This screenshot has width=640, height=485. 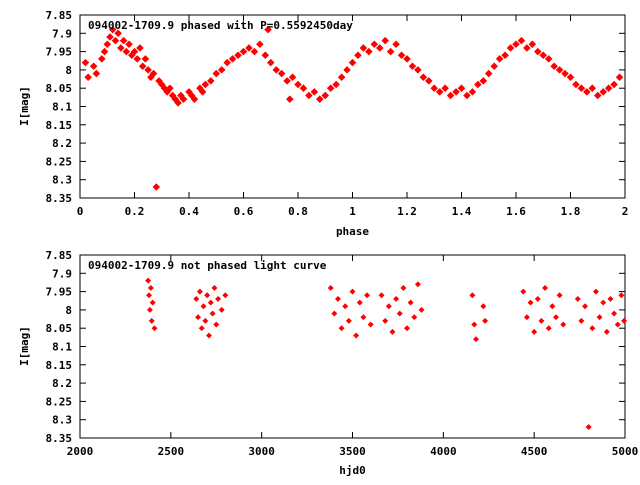 I want to click on x-tick-label: 1.8, so click(x=571, y=211).